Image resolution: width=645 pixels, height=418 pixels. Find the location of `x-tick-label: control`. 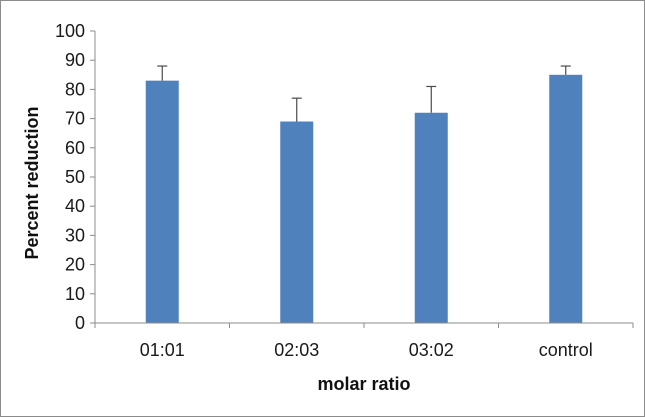

x-tick-label: control is located at coordinates (566, 350).